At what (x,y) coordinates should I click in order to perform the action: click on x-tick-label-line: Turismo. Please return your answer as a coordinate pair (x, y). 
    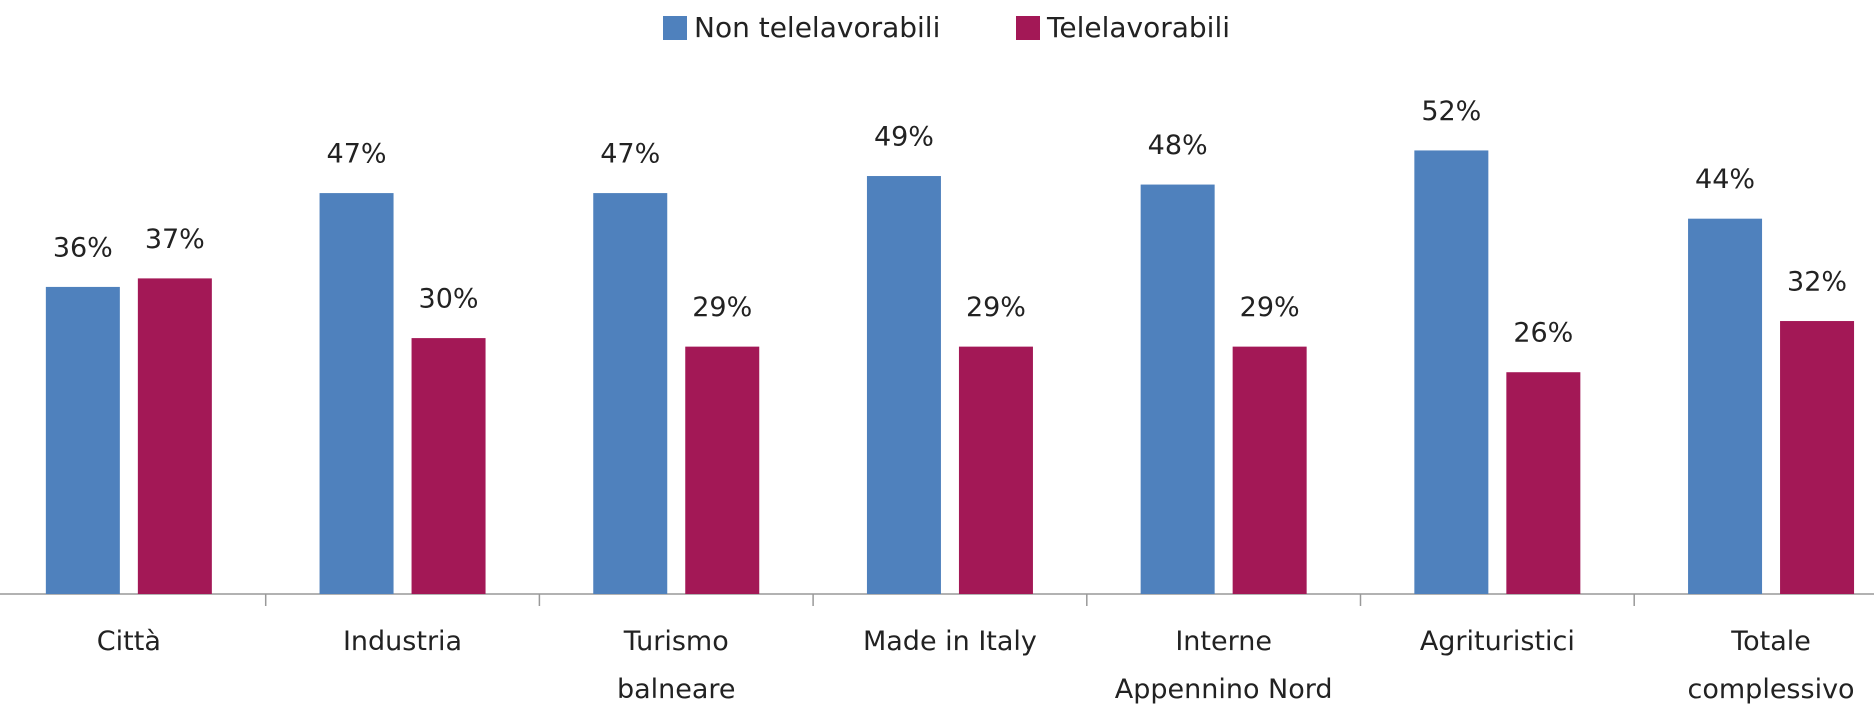
    Looking at the image, I should click on (676, 641).